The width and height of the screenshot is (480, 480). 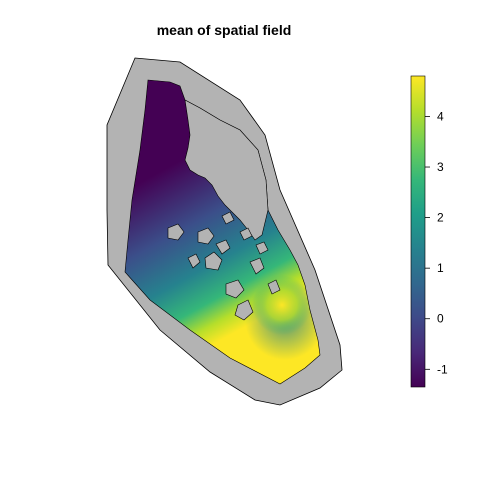 I want to click on colorbar-bar, so click(x=418, y=231).